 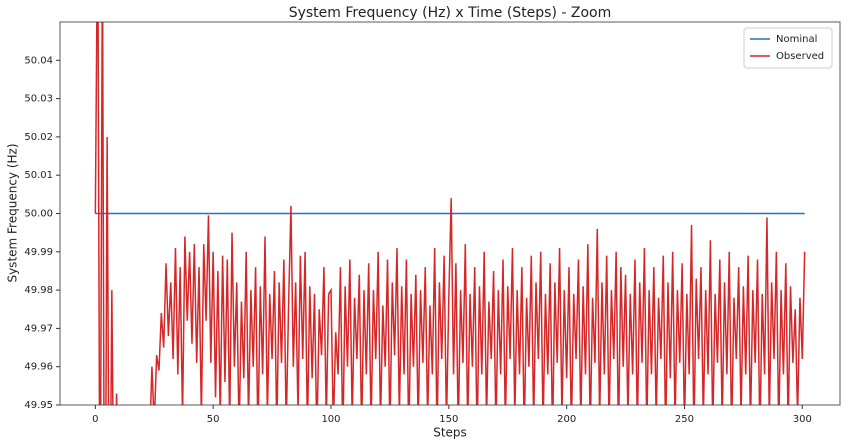 What do you see at coordinates (38, 367) in the screenshot?
I see `y-tick-label: 49.96` at bounding box center [38, 367].